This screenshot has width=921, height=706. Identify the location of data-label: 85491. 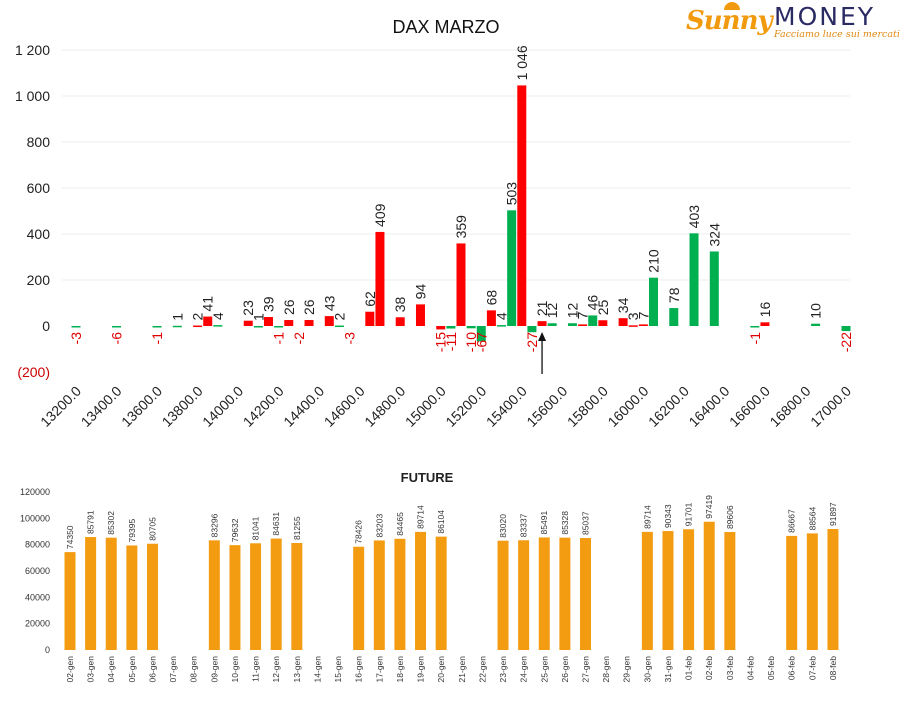
(544, 523).